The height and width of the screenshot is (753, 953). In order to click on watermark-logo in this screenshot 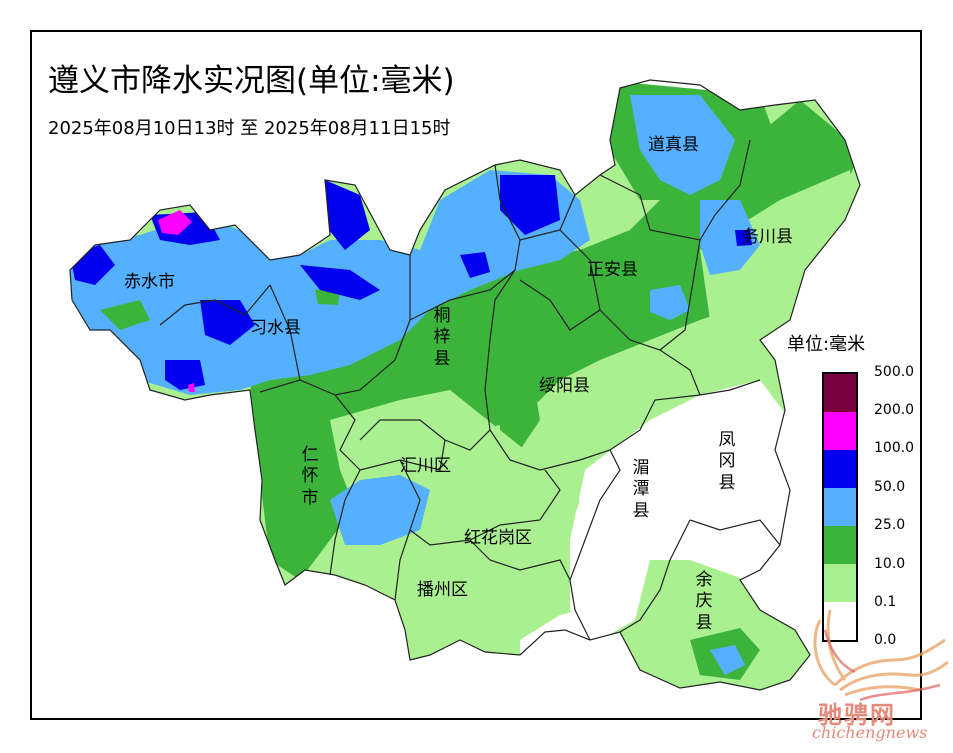, I will do `click(881, 655)`.